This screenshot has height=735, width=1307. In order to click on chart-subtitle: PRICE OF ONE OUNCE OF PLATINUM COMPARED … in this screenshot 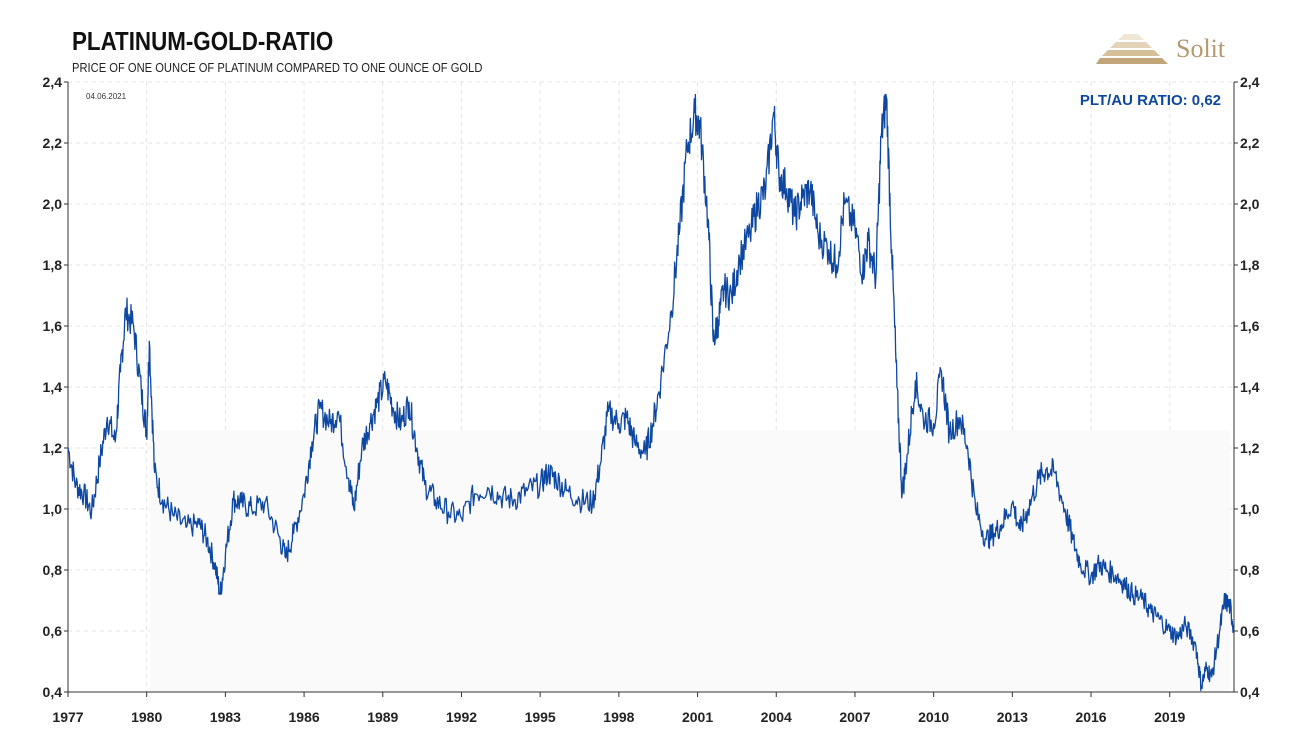, I will do `click(277, 67)`.